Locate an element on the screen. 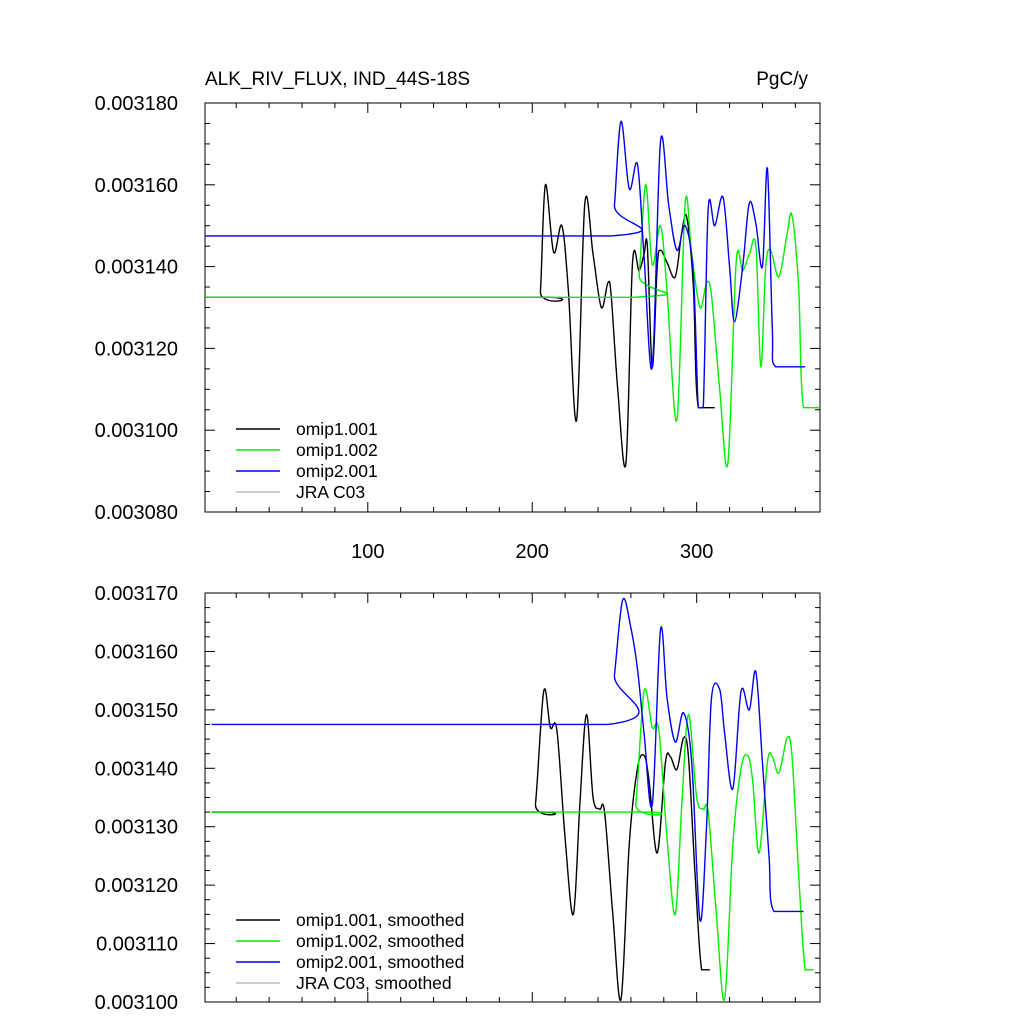 The width and height of the screenshot is (1024, 1024). legend-label: JRA C03, smoothed is located at coordinates (374, 983).